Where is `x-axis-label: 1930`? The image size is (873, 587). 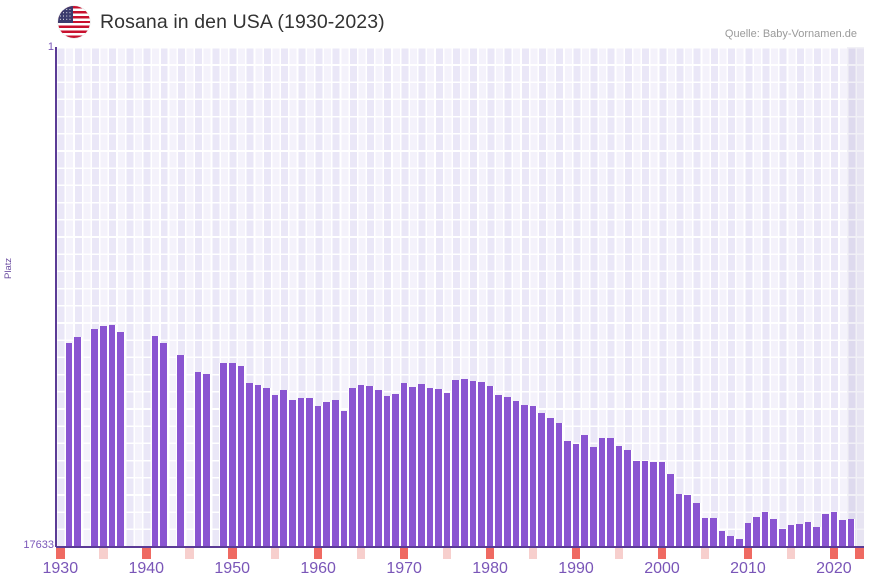
x-axis-label: 1930 is located at coordinates (60, 568).